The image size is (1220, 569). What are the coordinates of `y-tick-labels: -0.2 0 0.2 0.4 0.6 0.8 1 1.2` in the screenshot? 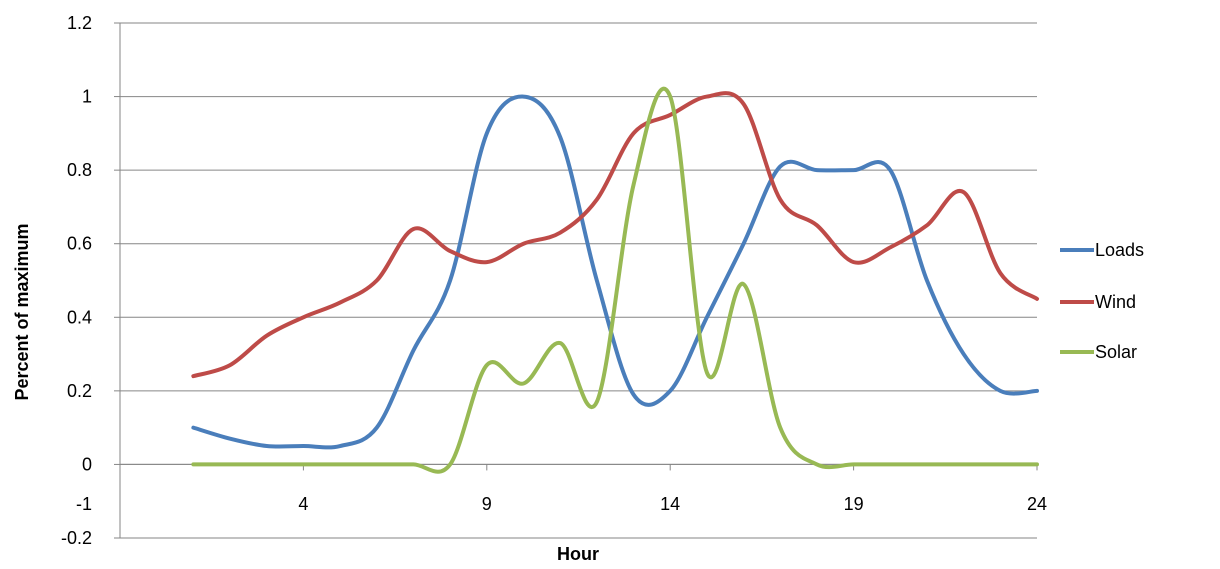 It's located at (76, 280).